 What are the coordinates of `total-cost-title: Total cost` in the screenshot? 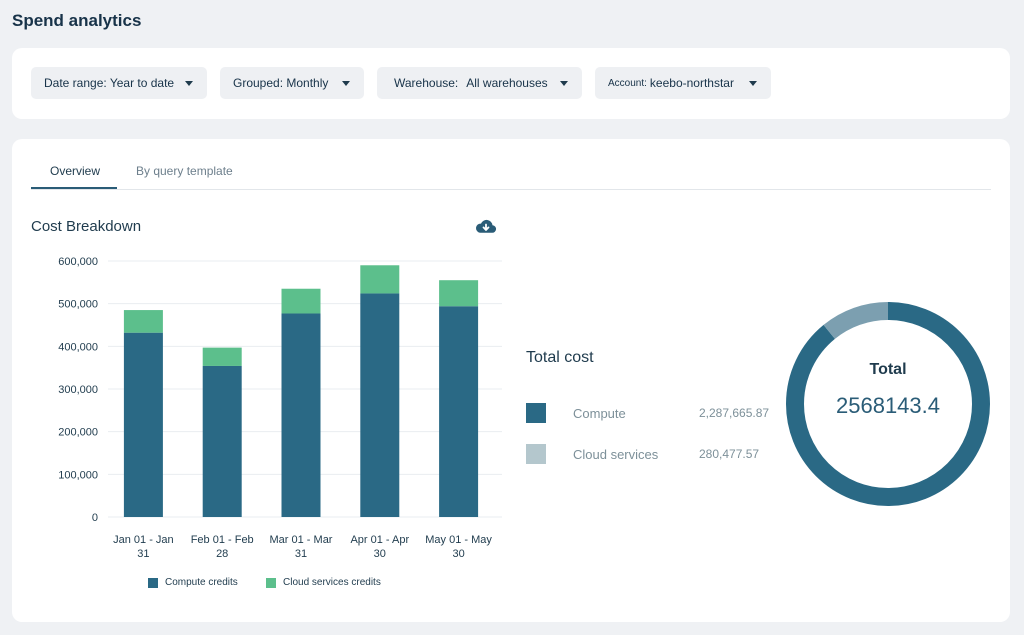 It's located at (560, 357).